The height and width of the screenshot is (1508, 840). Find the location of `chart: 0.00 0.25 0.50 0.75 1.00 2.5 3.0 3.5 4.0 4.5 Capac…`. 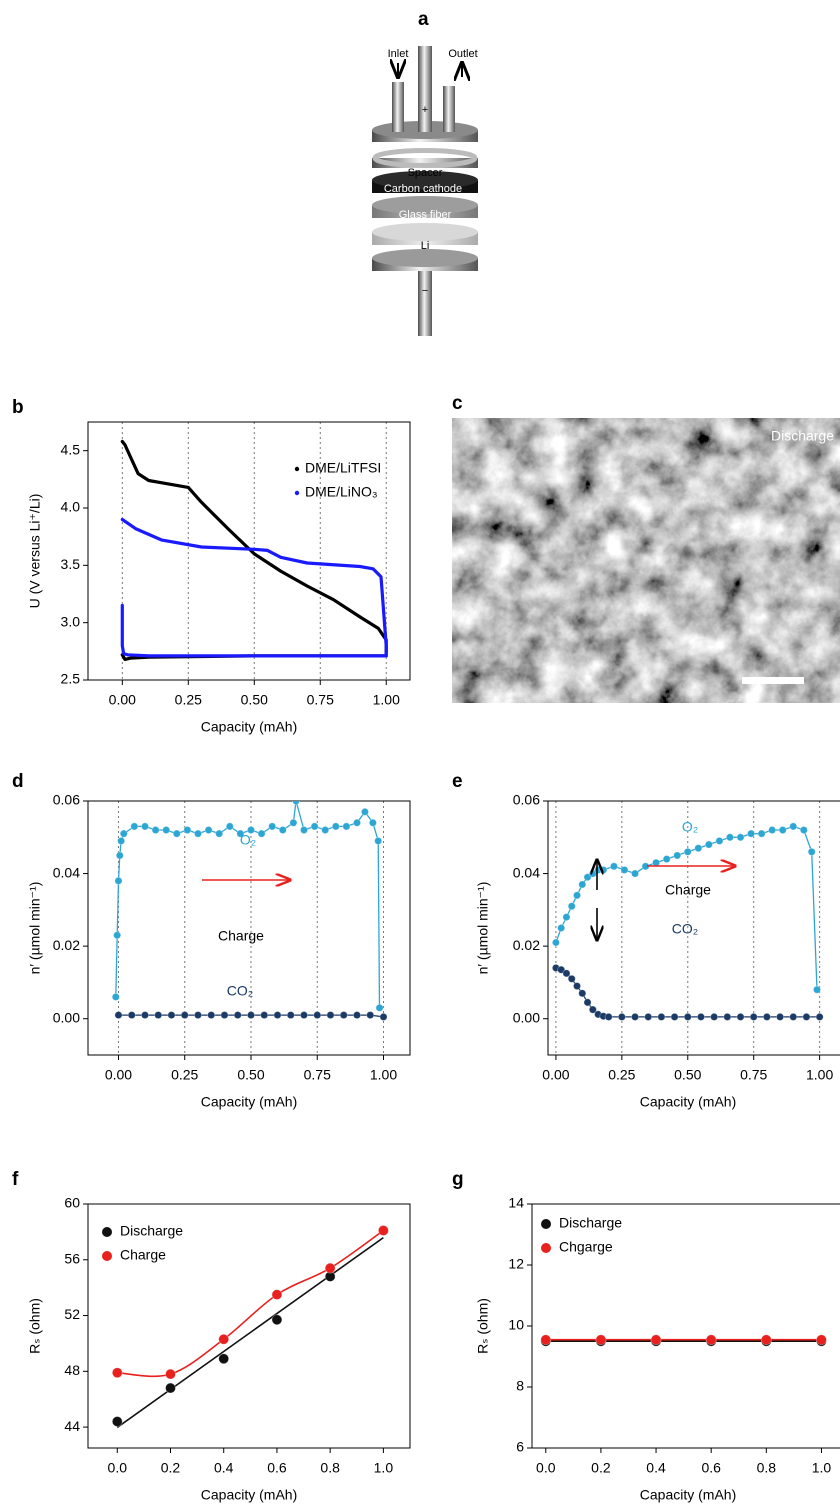

chart: 0.00 0.25 0.50 0.75 1.00 2.5 3.0 3.5 4.0 4.5 Capac… is located at coordinates (219, 578).